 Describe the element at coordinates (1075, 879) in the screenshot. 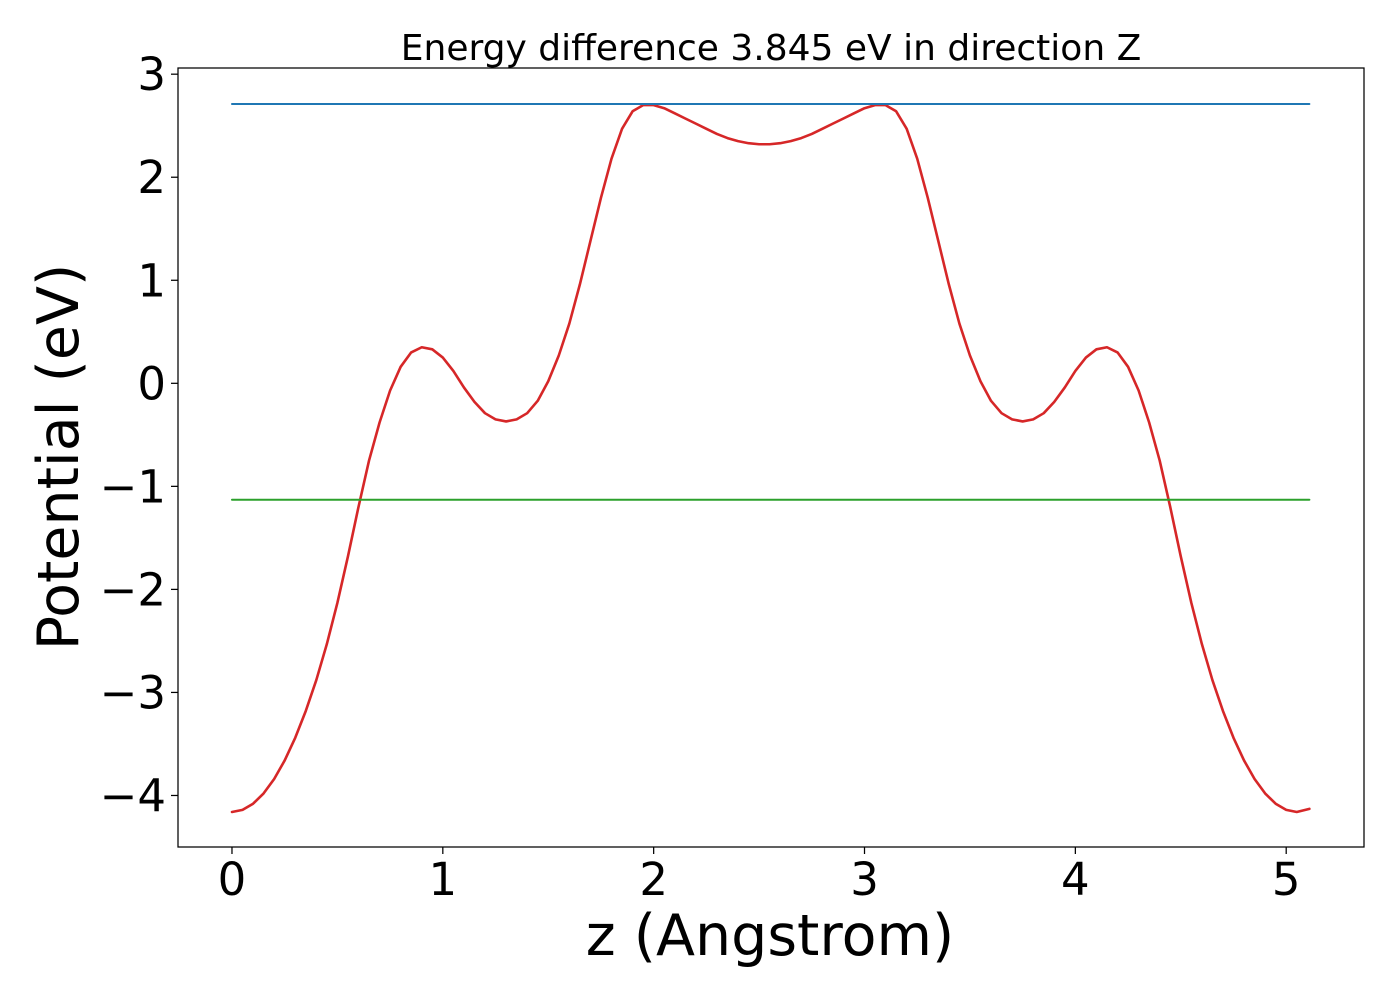

I see `x-tick-label: 4` at that location.